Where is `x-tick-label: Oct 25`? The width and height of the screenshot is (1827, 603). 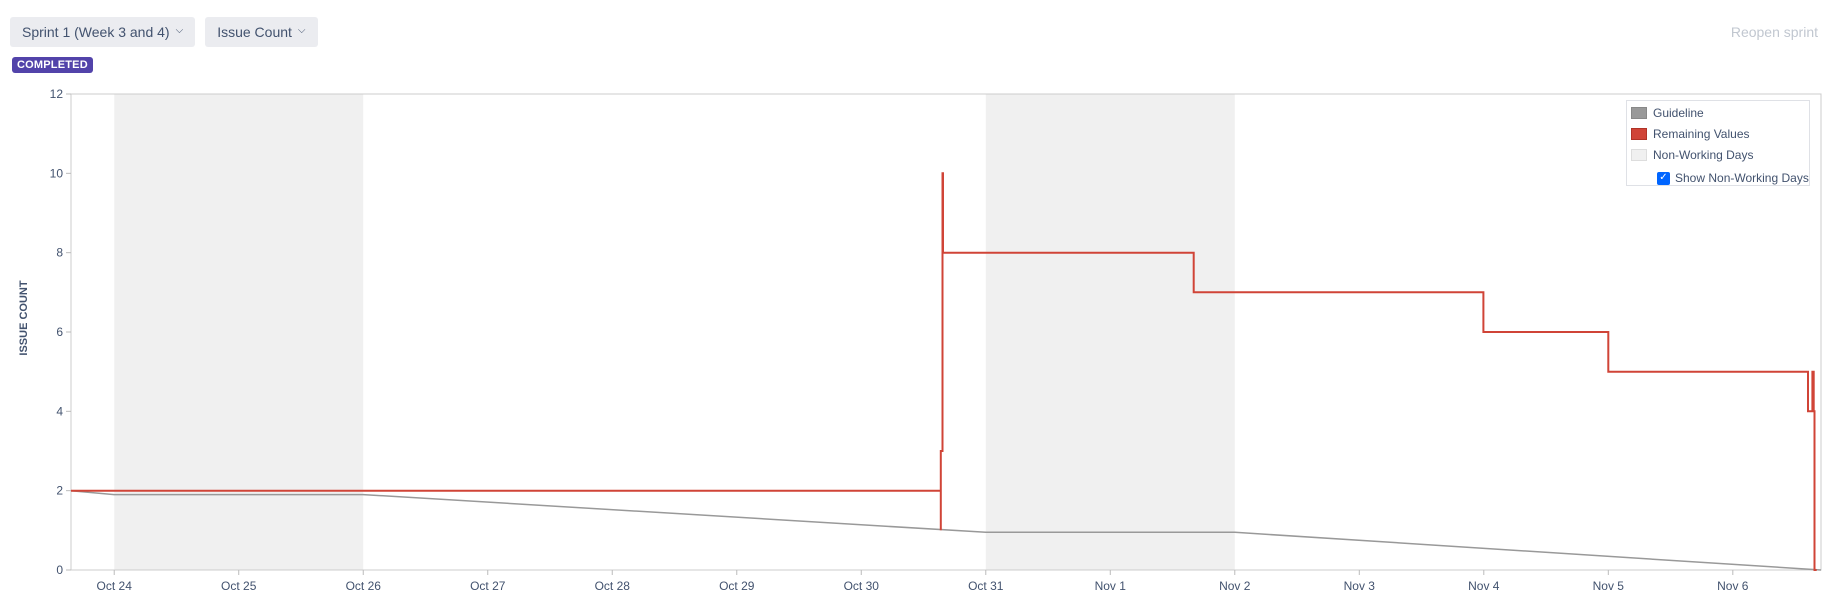
x-tick-label: Oct 25 is located at coordinates (239, 586).